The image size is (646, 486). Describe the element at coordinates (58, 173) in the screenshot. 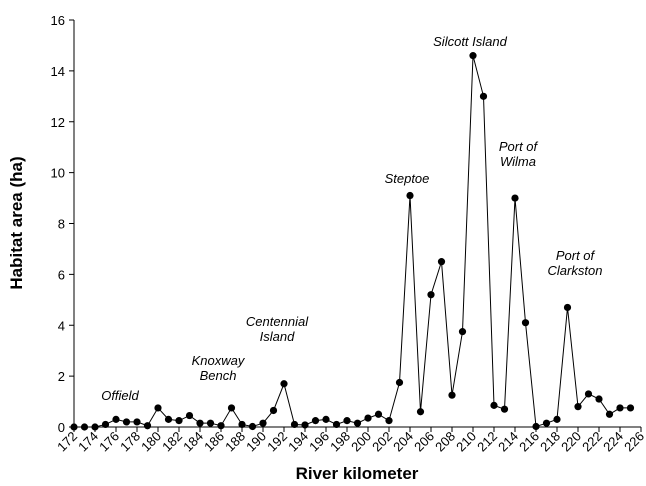

I see `y-tick-label: 10` at that location.